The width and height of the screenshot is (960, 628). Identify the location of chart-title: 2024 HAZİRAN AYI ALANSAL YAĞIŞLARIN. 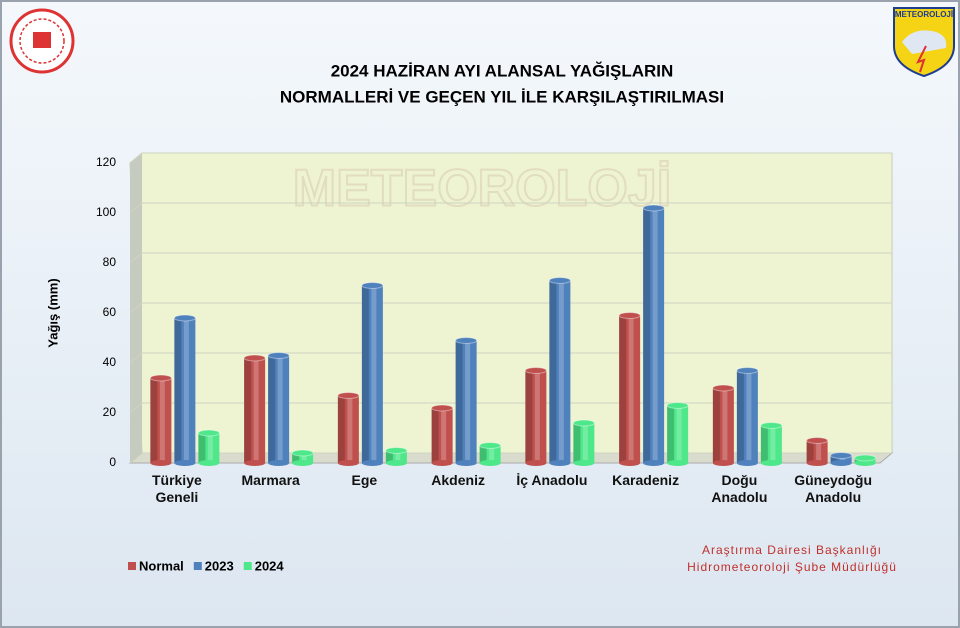
(502, 70).